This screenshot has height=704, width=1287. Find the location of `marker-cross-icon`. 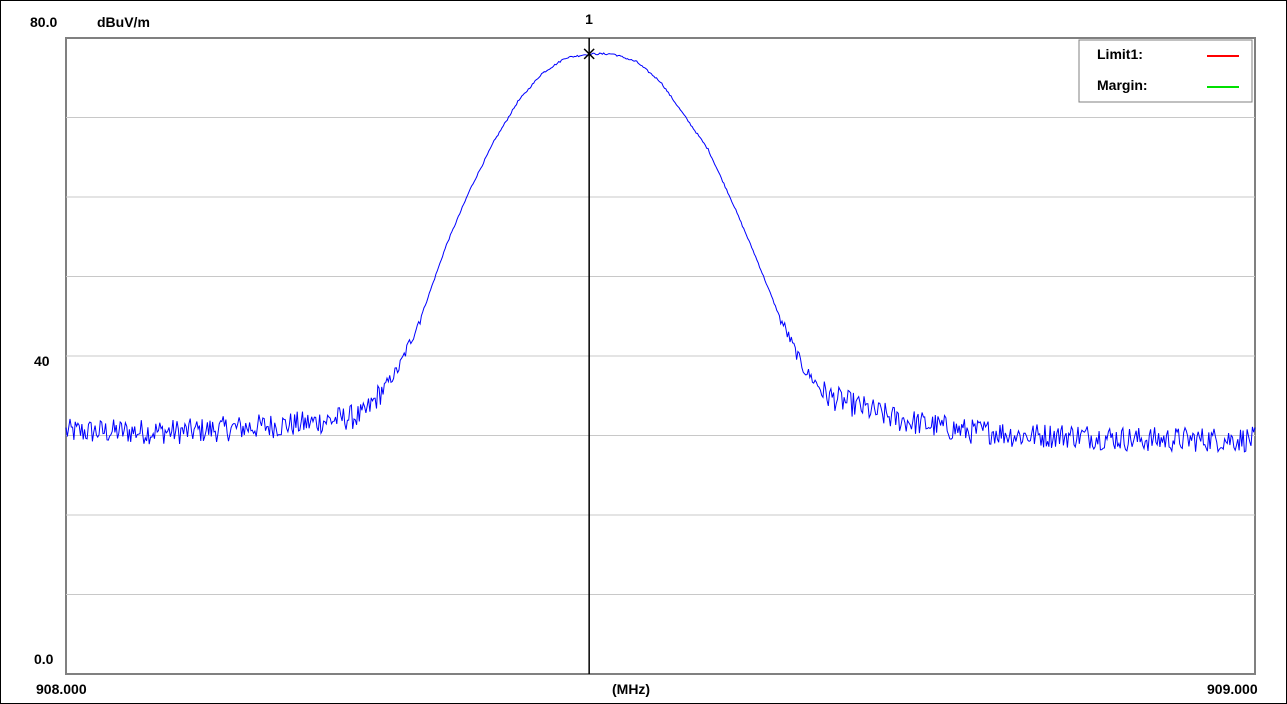

marker-cross-icon is located at coordinates (589, 54).